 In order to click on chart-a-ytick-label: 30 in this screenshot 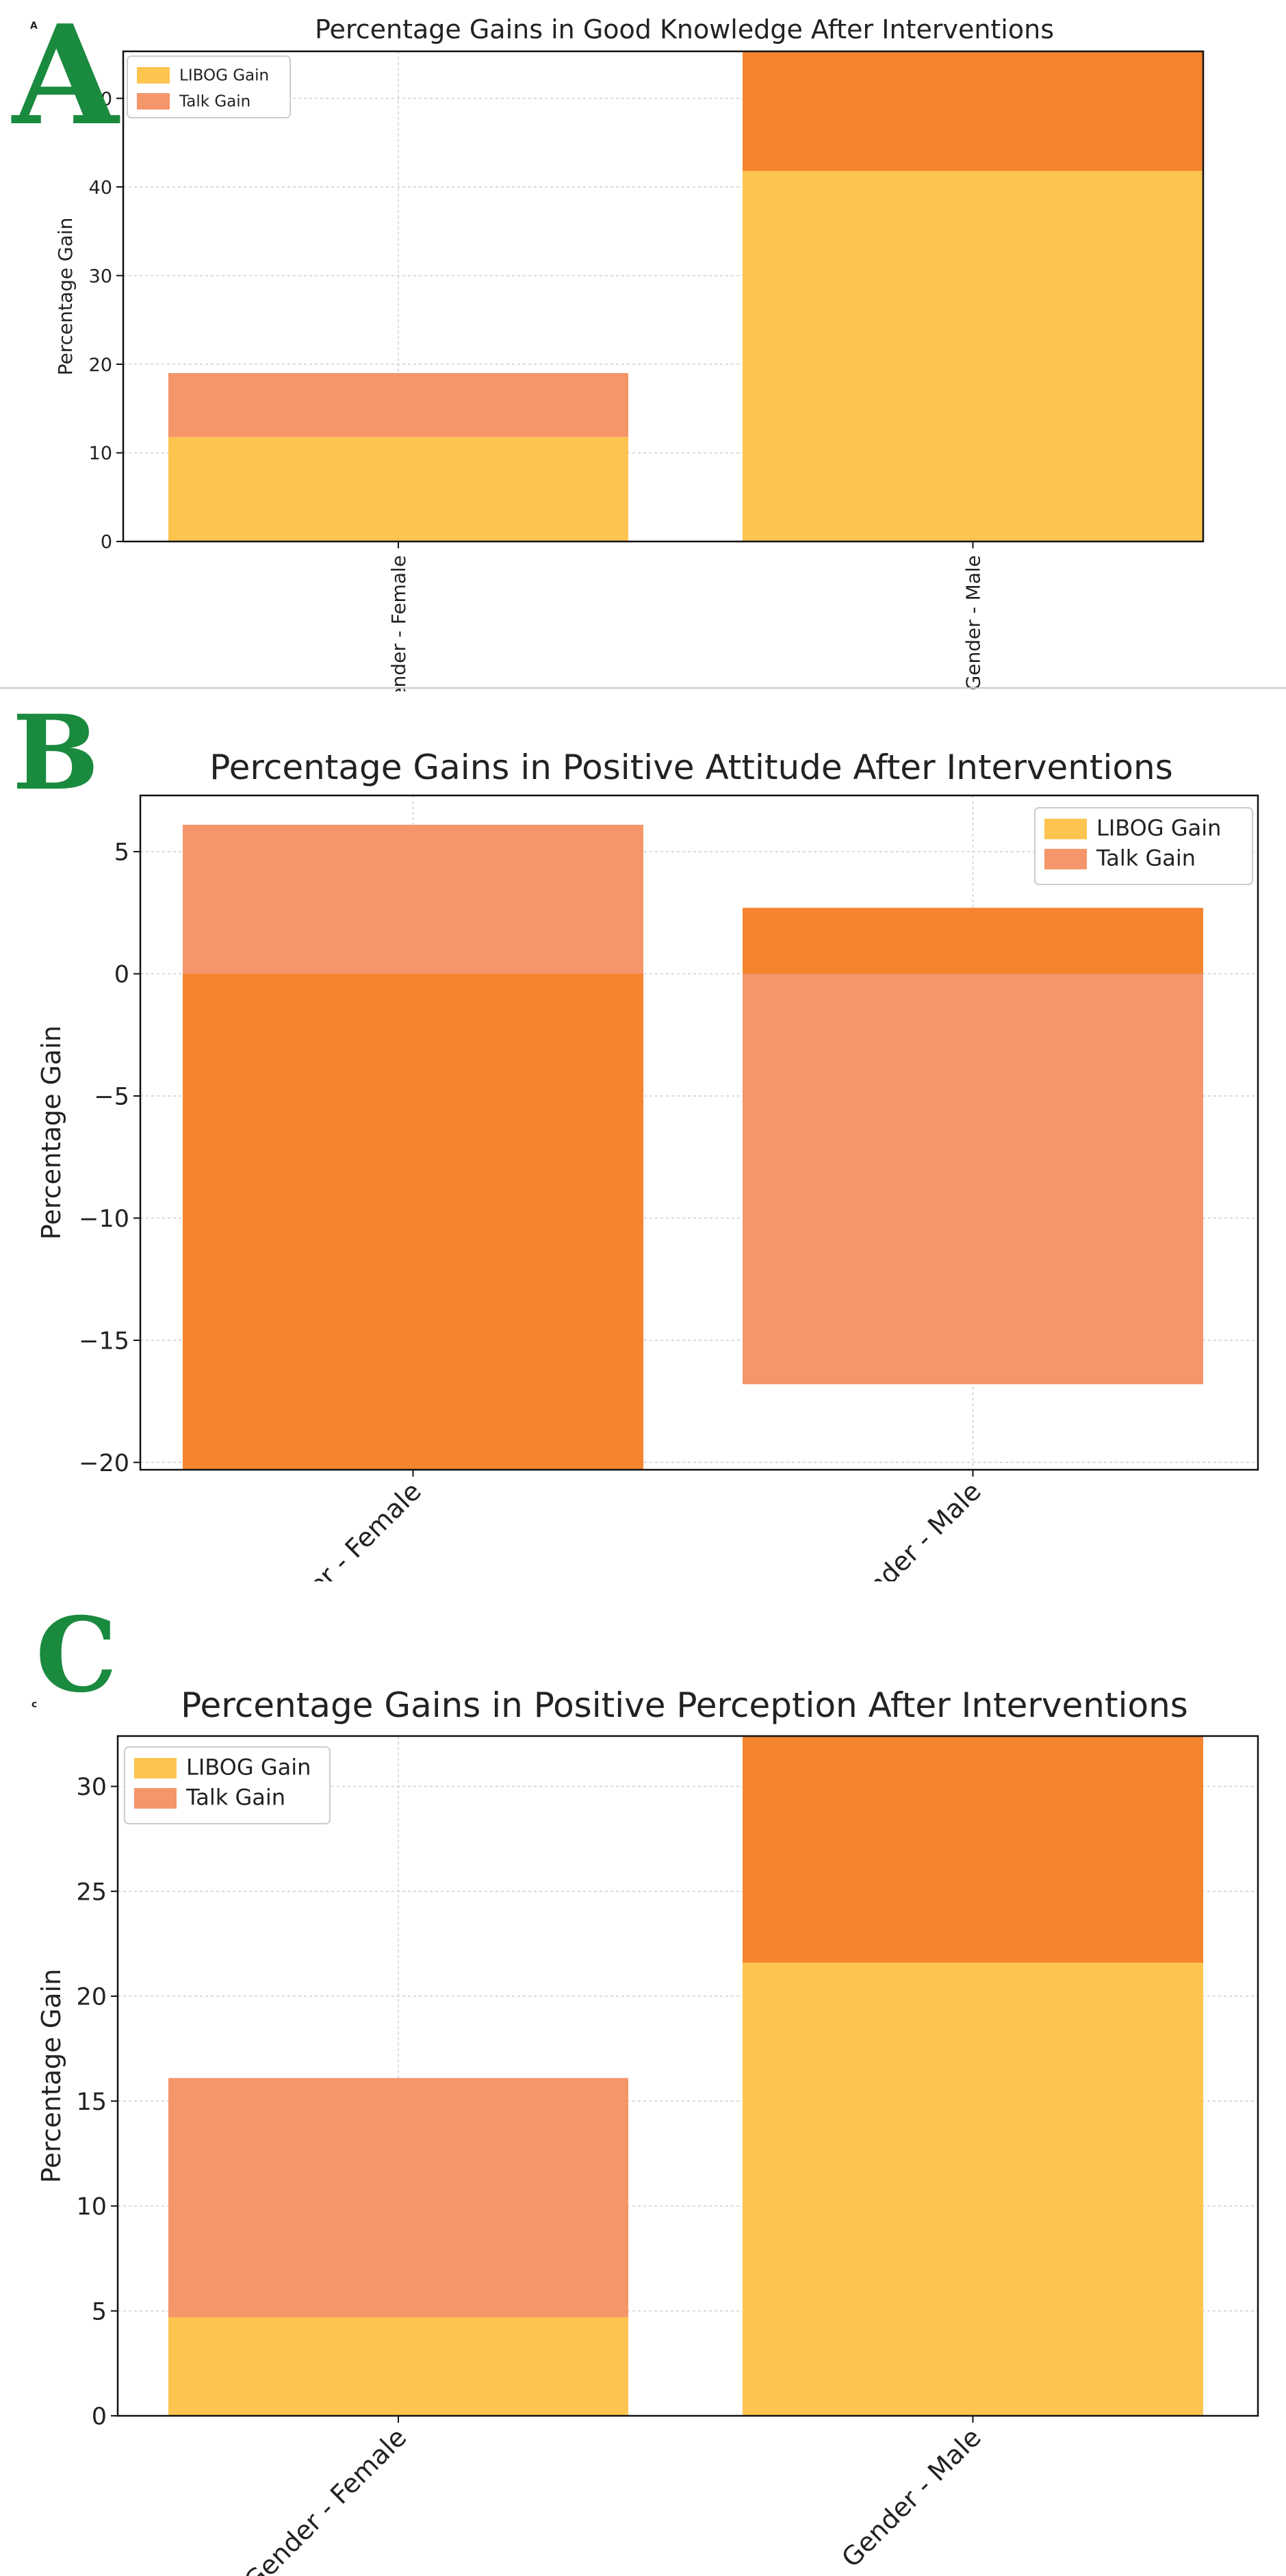, I will do `click(100, 276)`.